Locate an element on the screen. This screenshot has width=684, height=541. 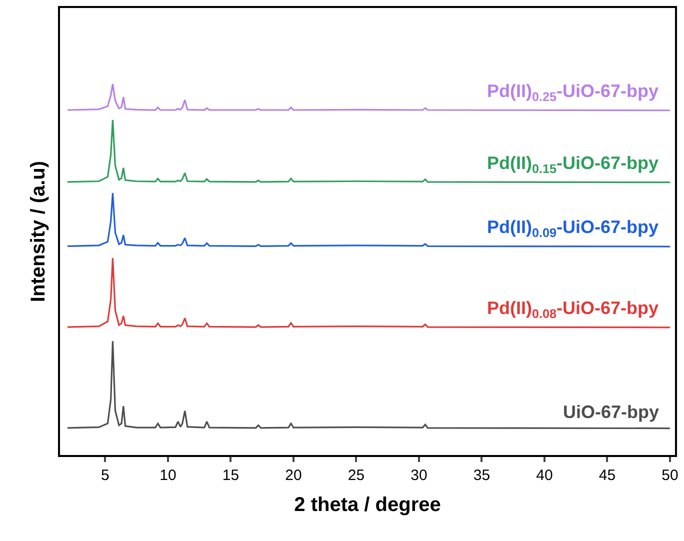
y-axis-title: Intensity / (a.u) is located at coordinates (38, 231).